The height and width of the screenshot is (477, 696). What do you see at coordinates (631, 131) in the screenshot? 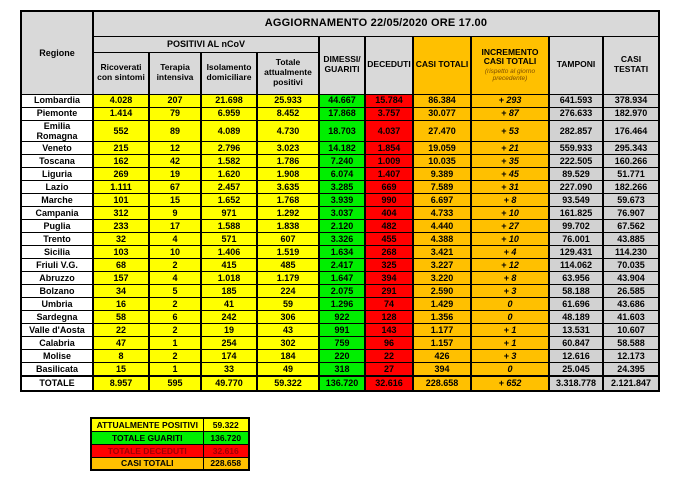
I see `cell-casi-testati: 176.464` at bounding box center [631, 131].